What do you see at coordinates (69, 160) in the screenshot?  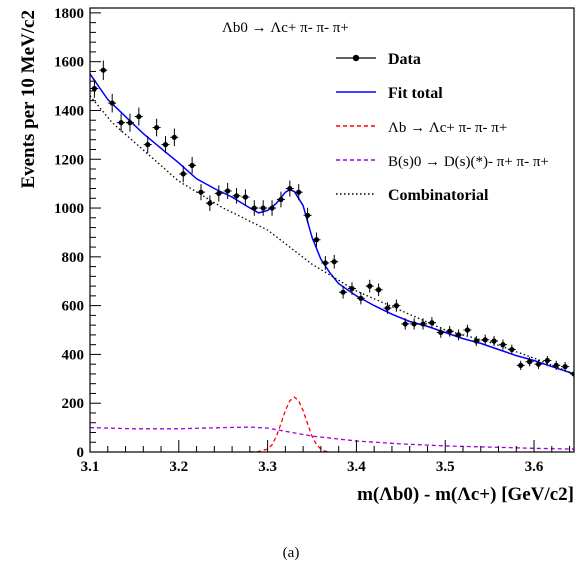 I see `y-tick-label: 1200` at bounding box center [69, 160].